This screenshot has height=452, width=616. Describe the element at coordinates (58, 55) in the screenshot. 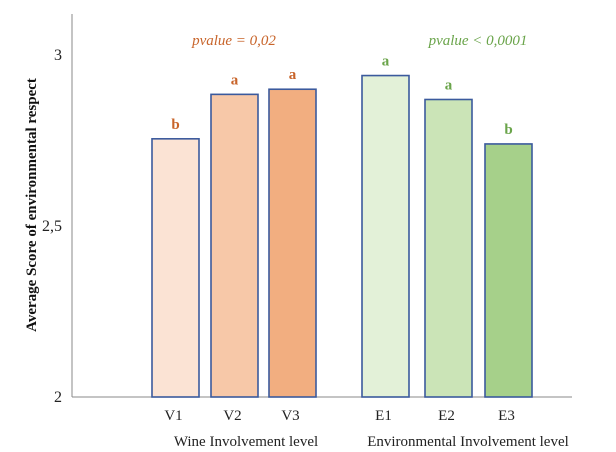

I see `y-tick-label: 3` at that location.